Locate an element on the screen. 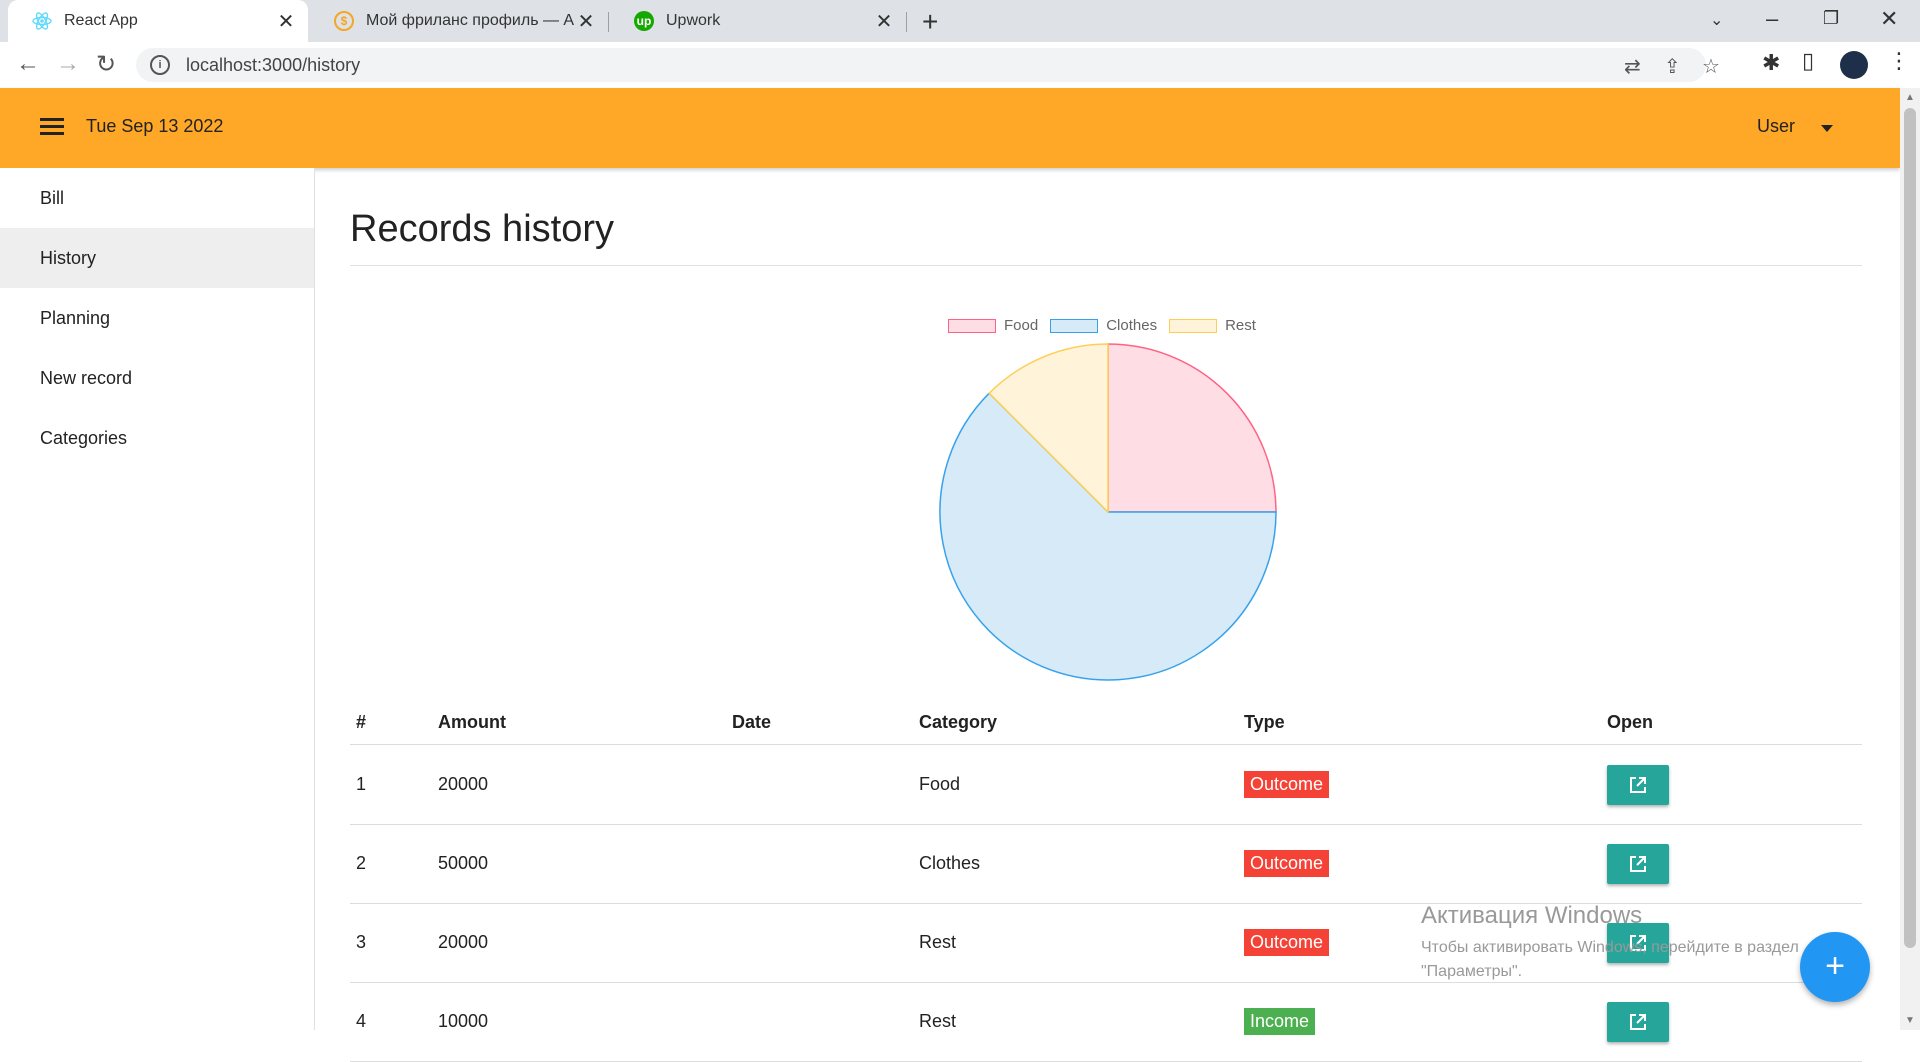  pie-slice-rest is located at coordinates (1048, 428).